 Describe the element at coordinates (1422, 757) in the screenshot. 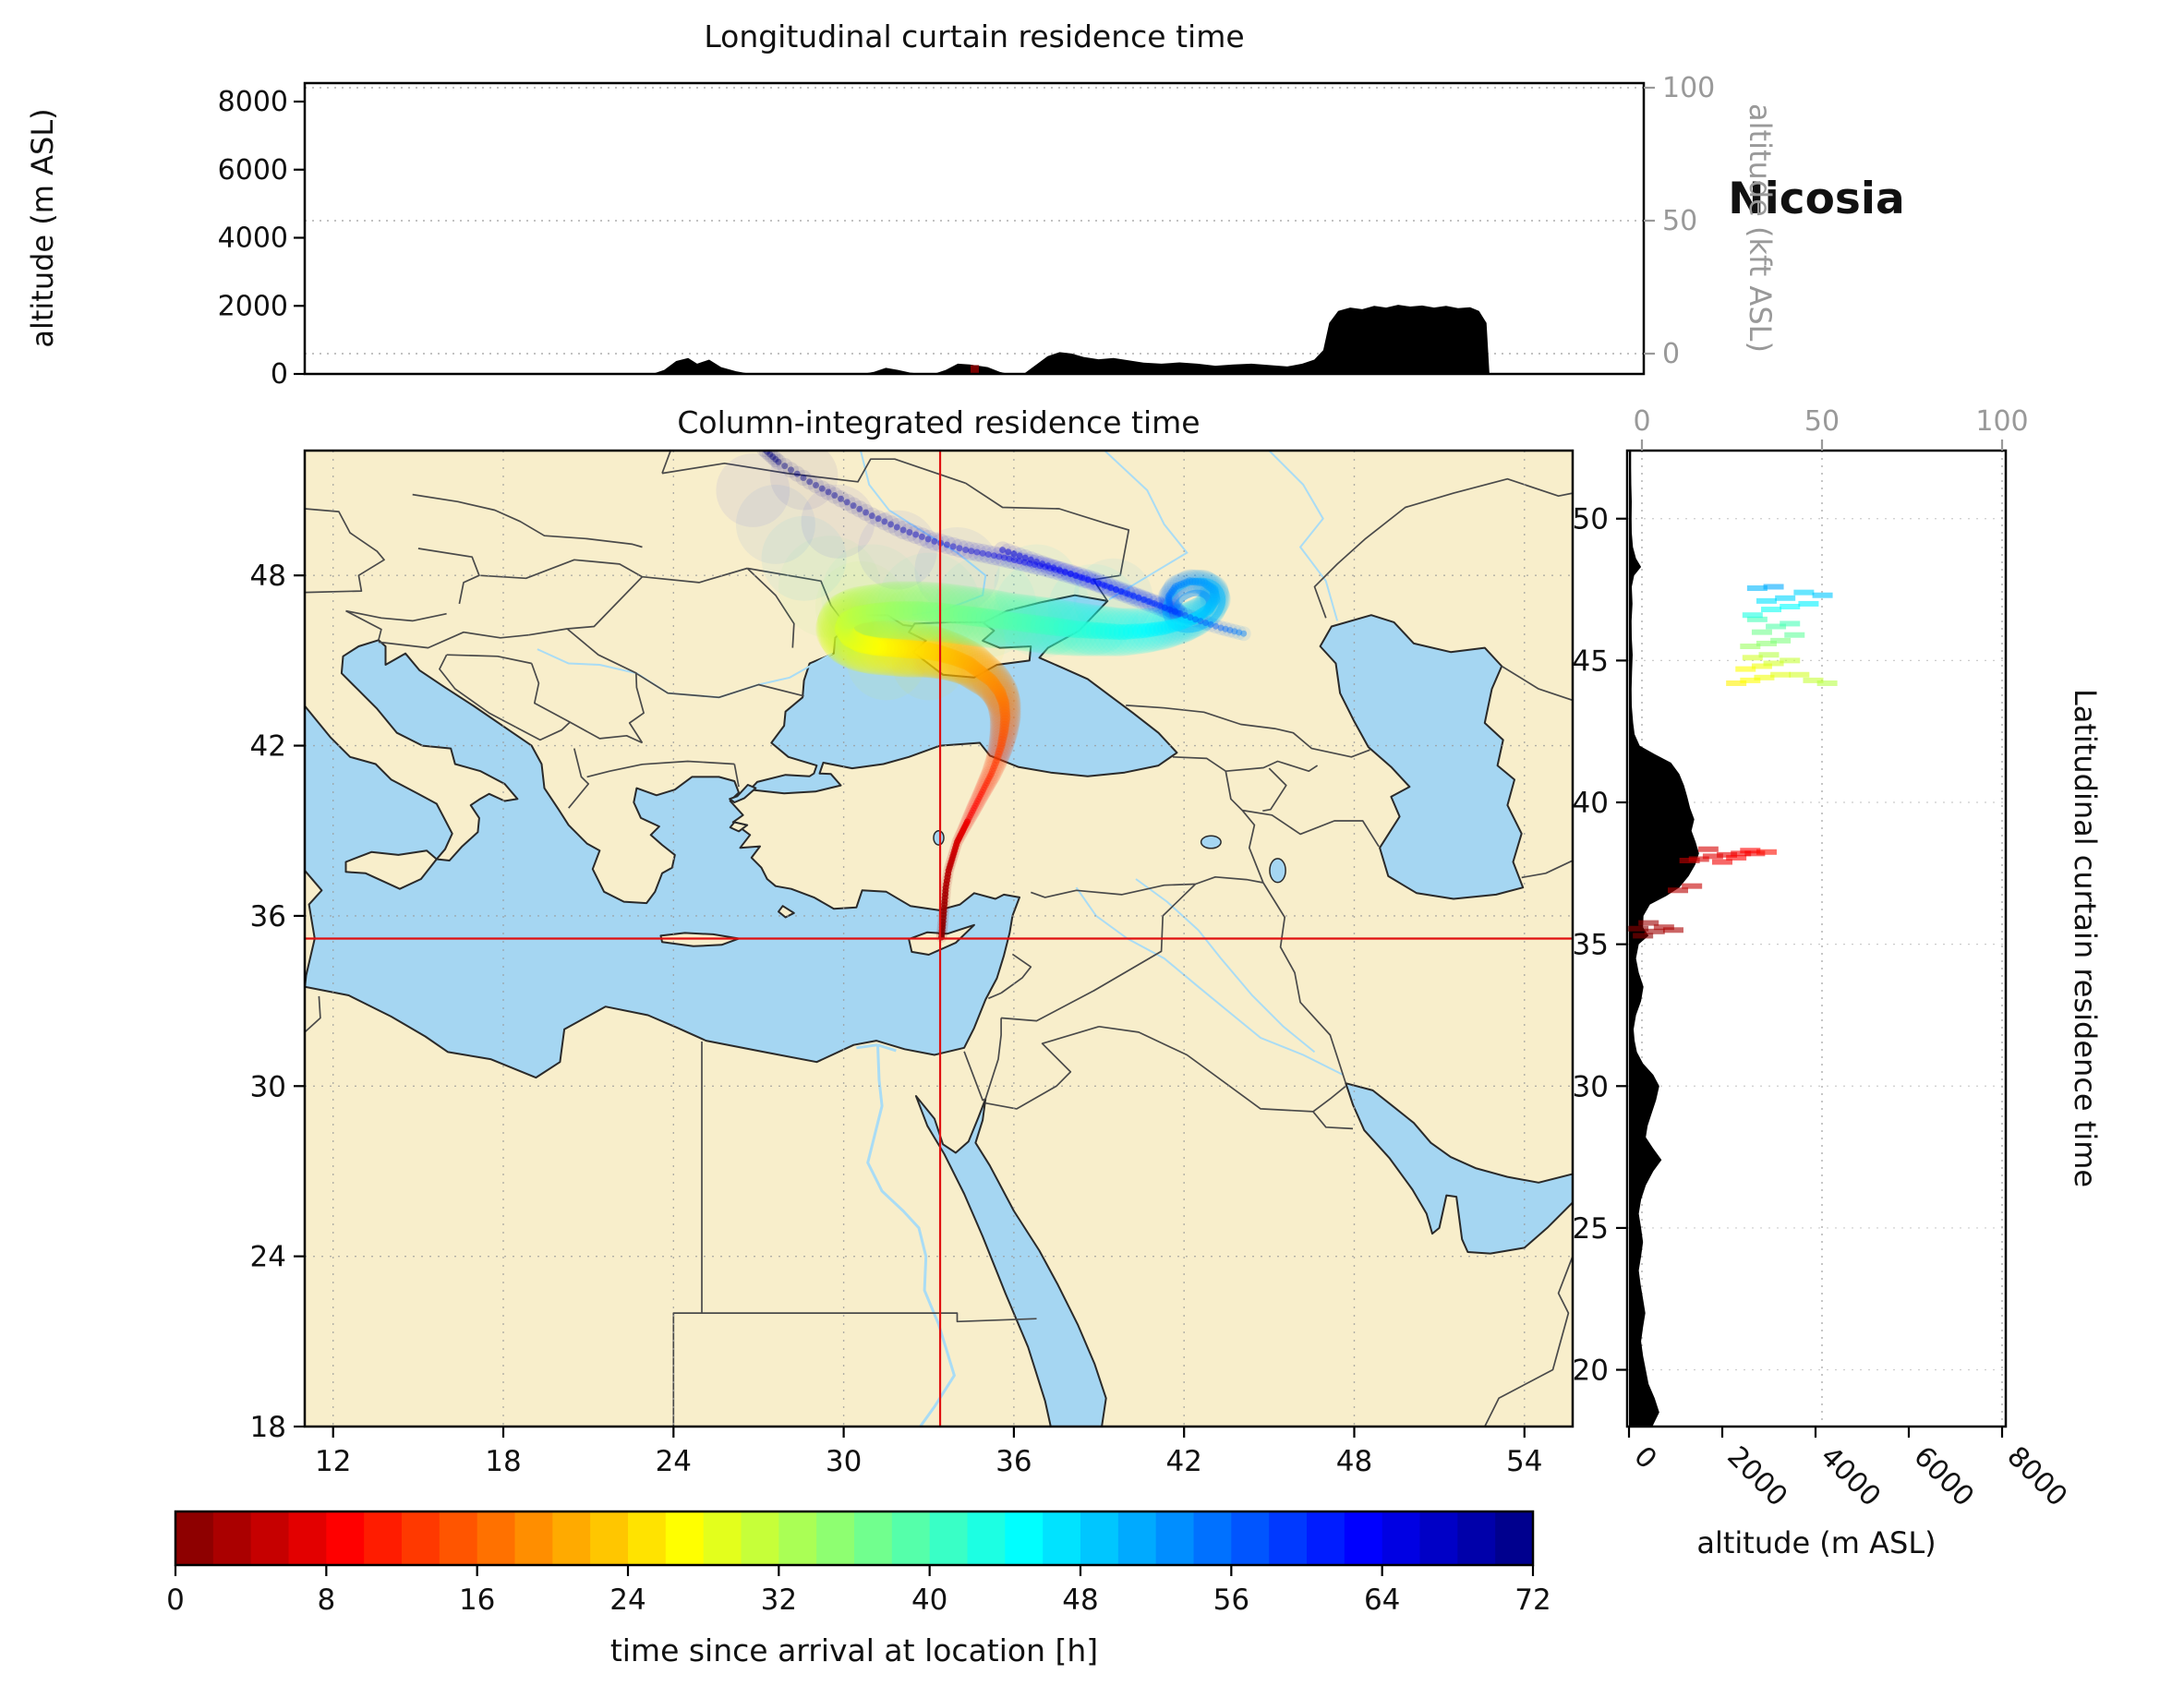

I see `sea-caspian` at that location.